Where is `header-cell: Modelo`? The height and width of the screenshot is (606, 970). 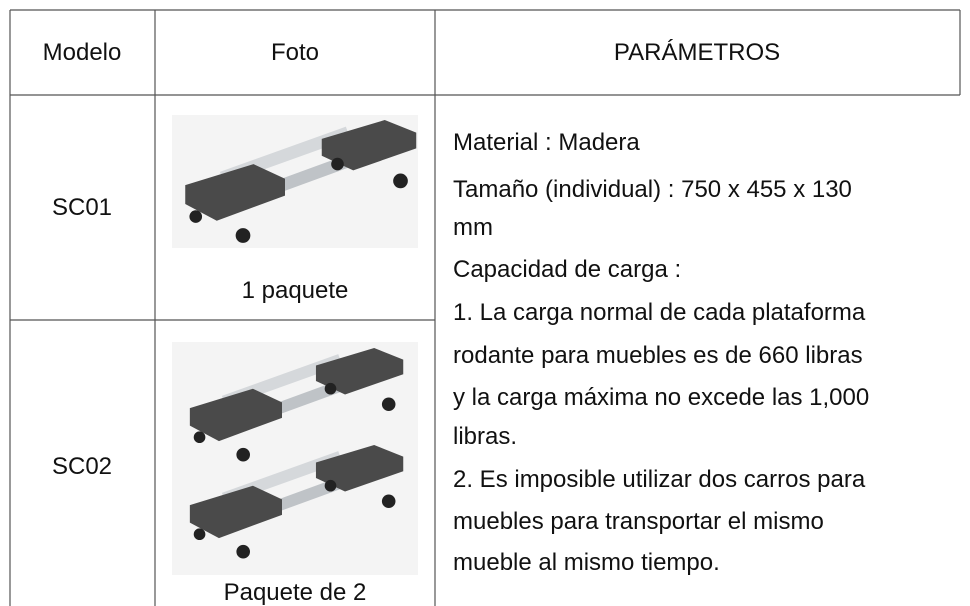
header-cell: Modelo is located at coordinates (82, 52).